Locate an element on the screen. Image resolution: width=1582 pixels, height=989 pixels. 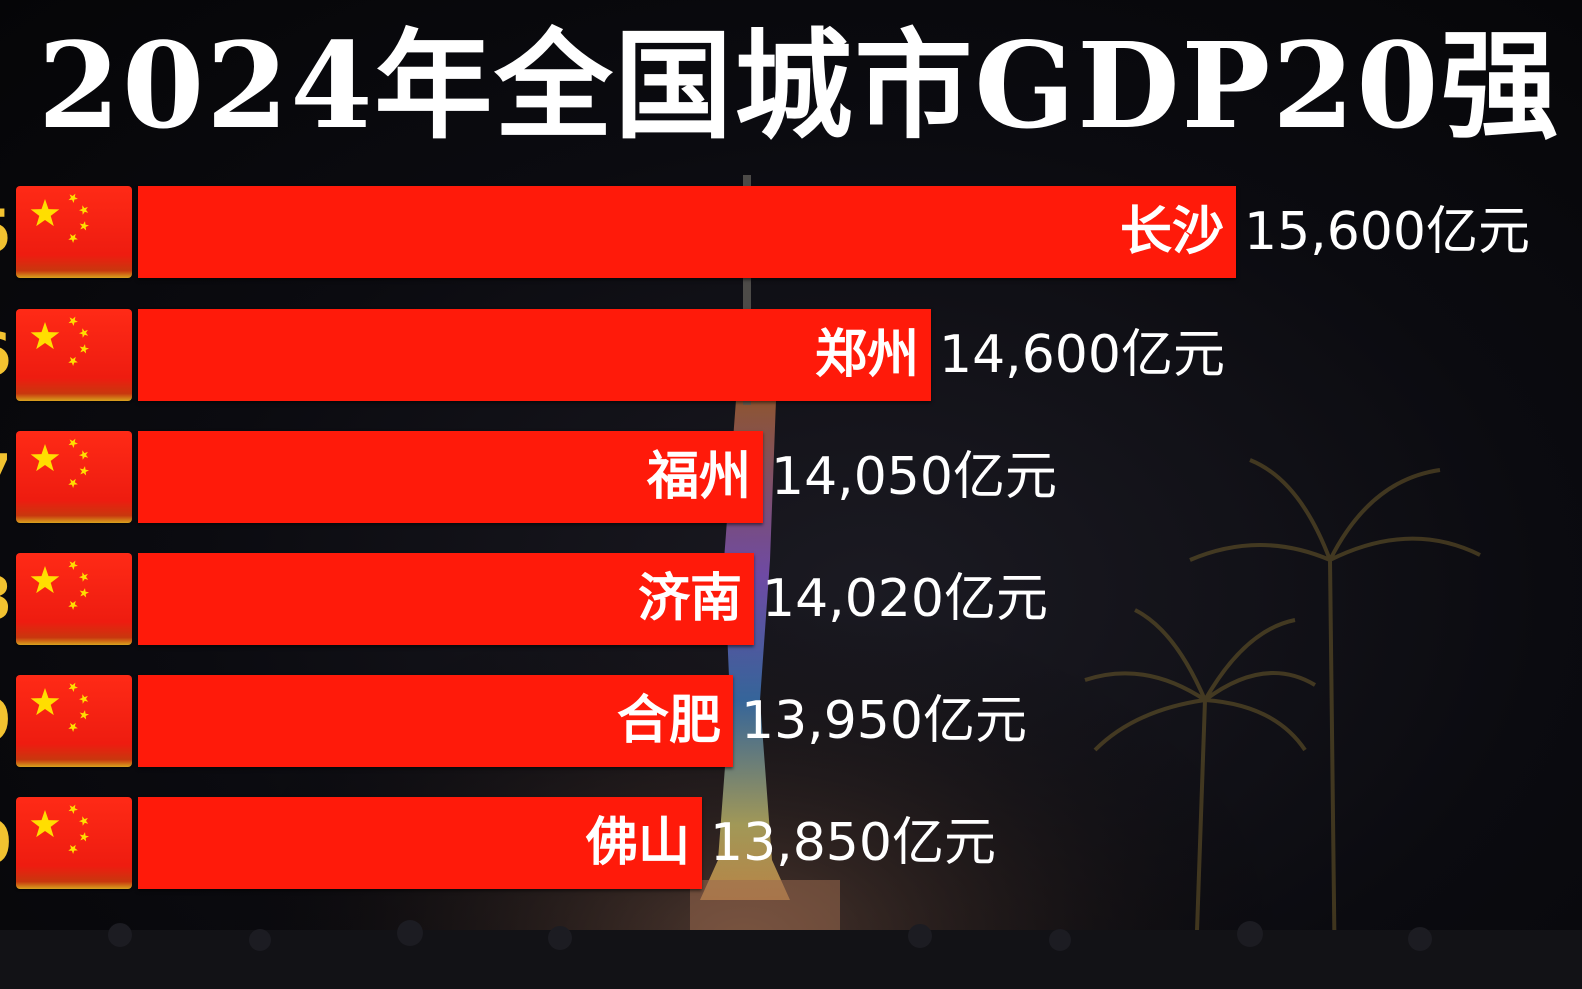
bar-row: 5 长沙 15,600亿元 is located at coordinates (791, 232).